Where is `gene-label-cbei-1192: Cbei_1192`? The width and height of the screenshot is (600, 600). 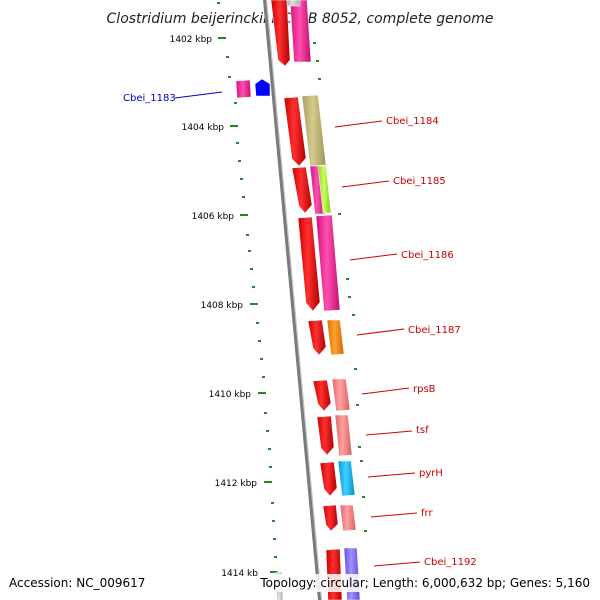
gene-label-cbei-1192: Cbei_1192 is located at coordinates (425, 562).